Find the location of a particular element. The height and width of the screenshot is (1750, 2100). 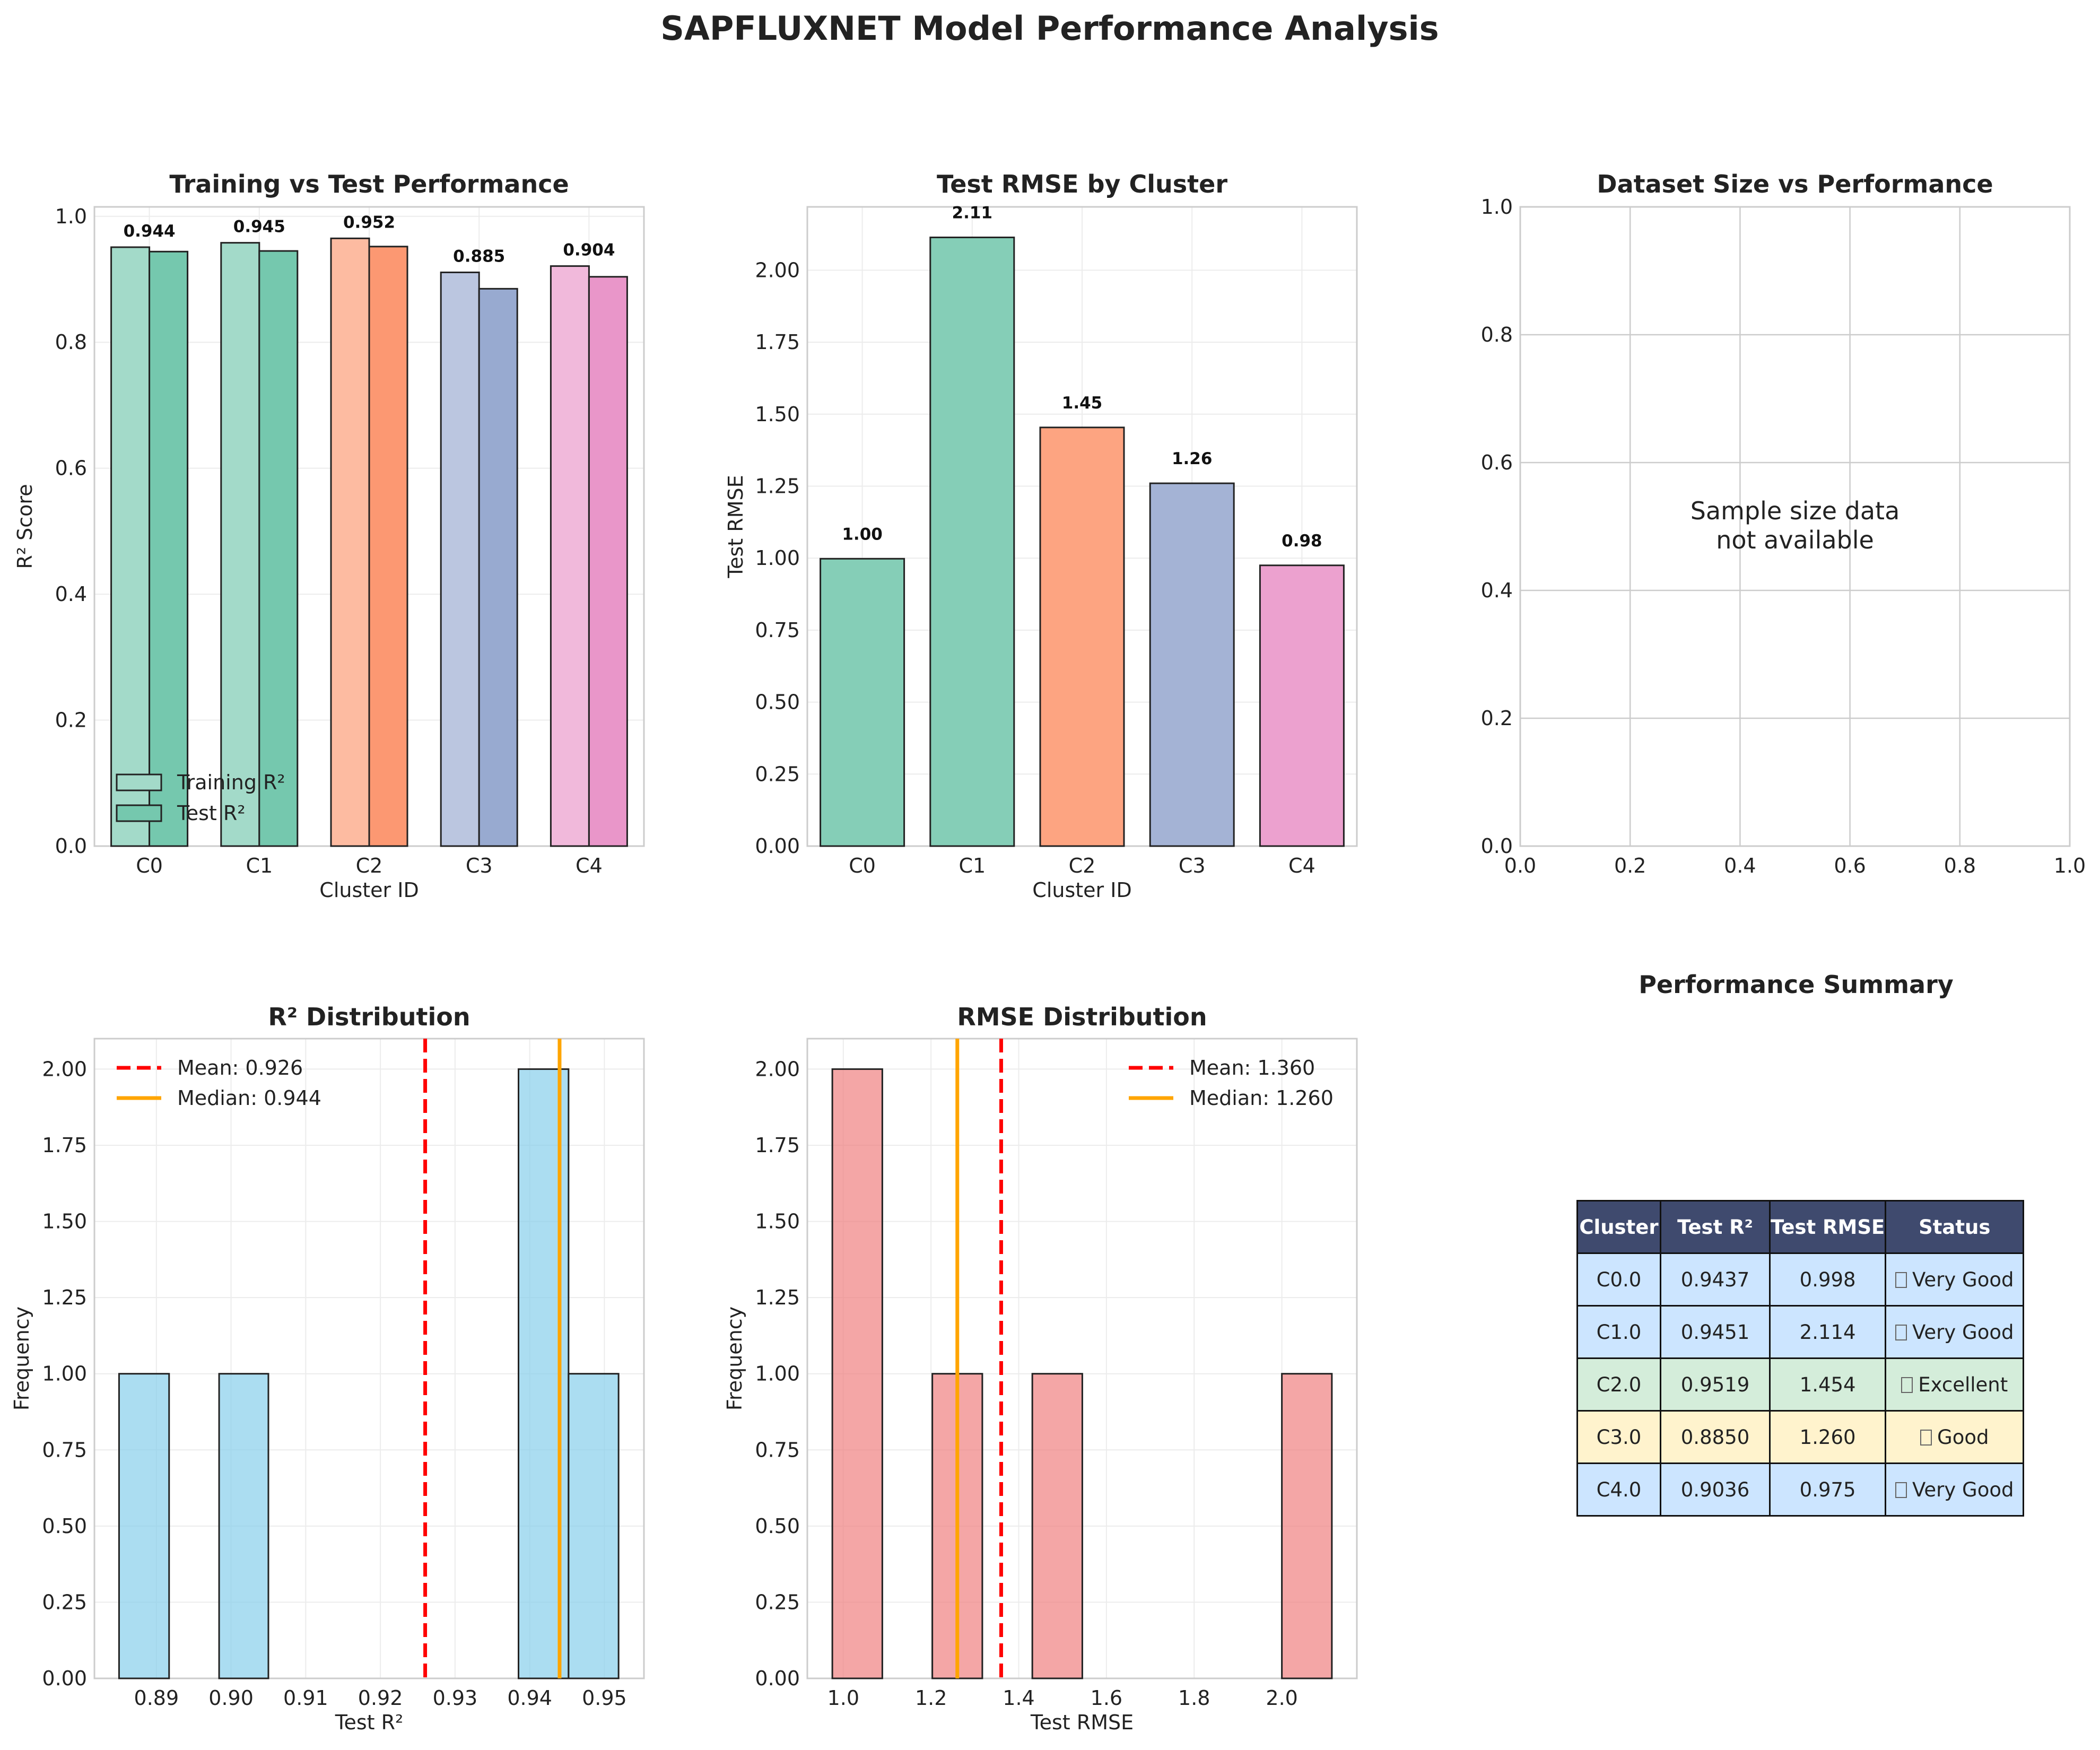

x-tick-label: 2.0 is located at coordinates (1281, 1698).